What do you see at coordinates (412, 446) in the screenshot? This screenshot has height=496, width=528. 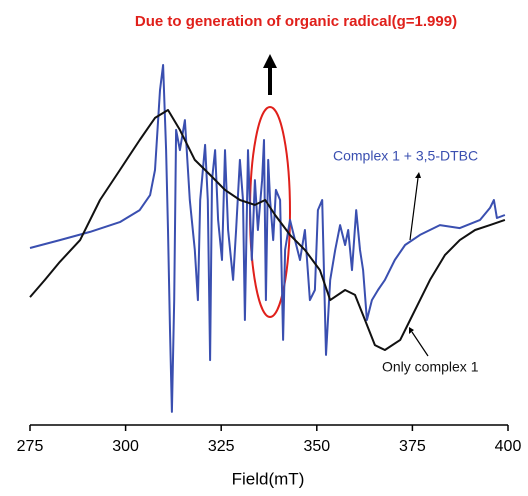 I see `x-tick-label: 375` at bounding box center [412, 446].